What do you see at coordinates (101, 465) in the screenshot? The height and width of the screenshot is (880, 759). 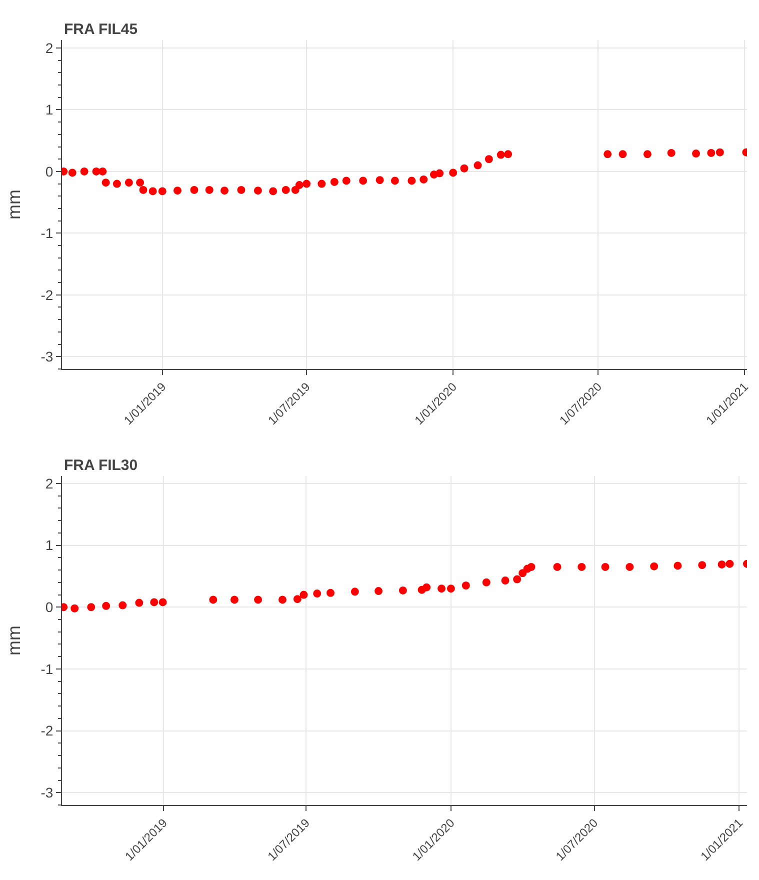 I see `chart-title: FRA FIL30` at bounding box center [101, 465].